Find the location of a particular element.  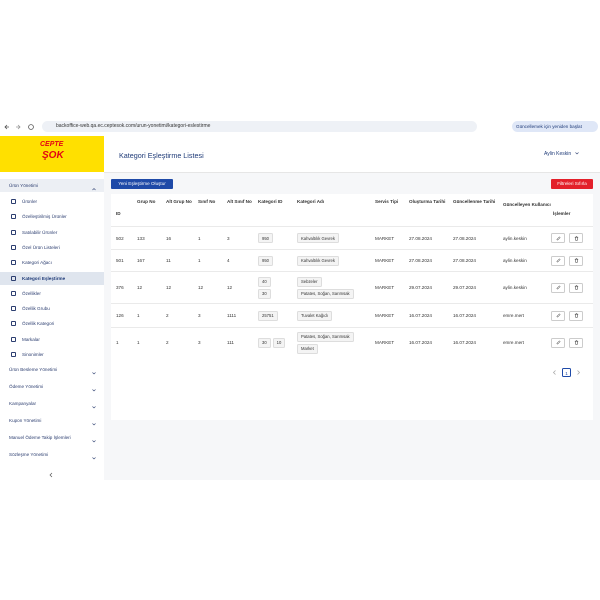

delete-icon is located at coordinates (576, 287).